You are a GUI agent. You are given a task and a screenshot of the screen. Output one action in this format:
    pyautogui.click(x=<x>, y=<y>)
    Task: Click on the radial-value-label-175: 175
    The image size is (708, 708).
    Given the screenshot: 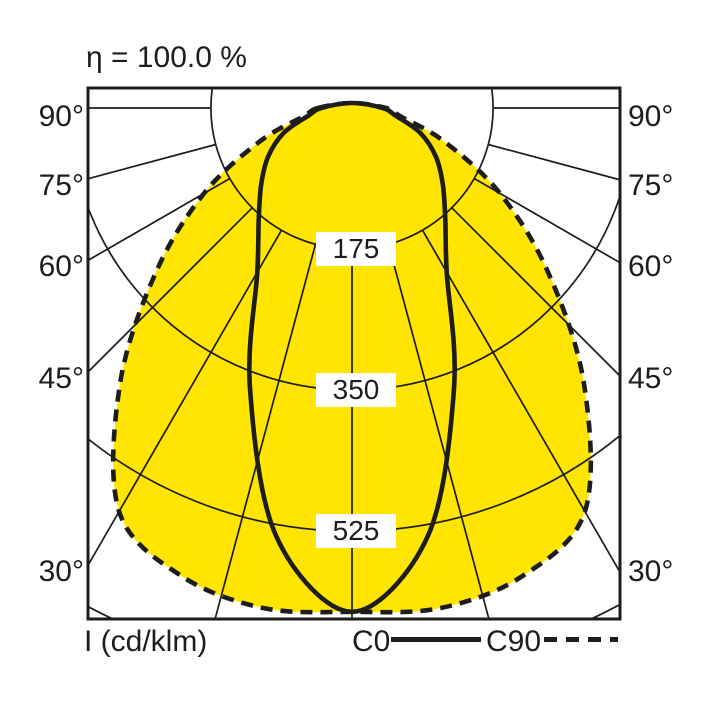 What is the action you would take?
    pyautogui.click(x=356, y=249)
    